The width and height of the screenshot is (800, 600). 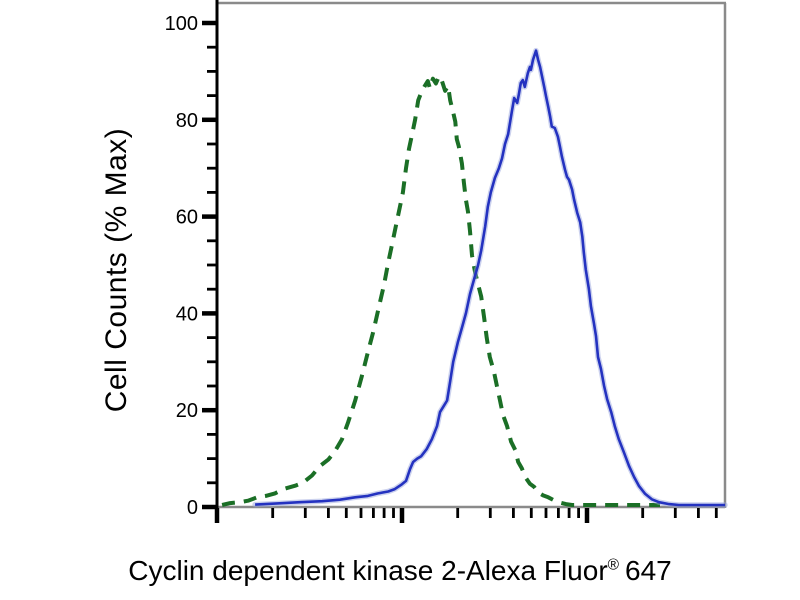 What do you see at coordinates (192, 508) in the screenshot?
I see `y-axis-tick-label: 0` at bounding box center [192, 508].